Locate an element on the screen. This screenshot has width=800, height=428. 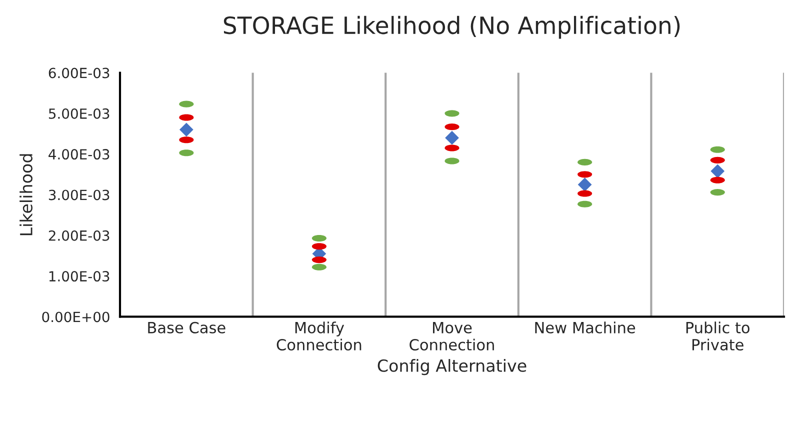
x-tick-label: Modify Connection is located at coordinates (319, 336).